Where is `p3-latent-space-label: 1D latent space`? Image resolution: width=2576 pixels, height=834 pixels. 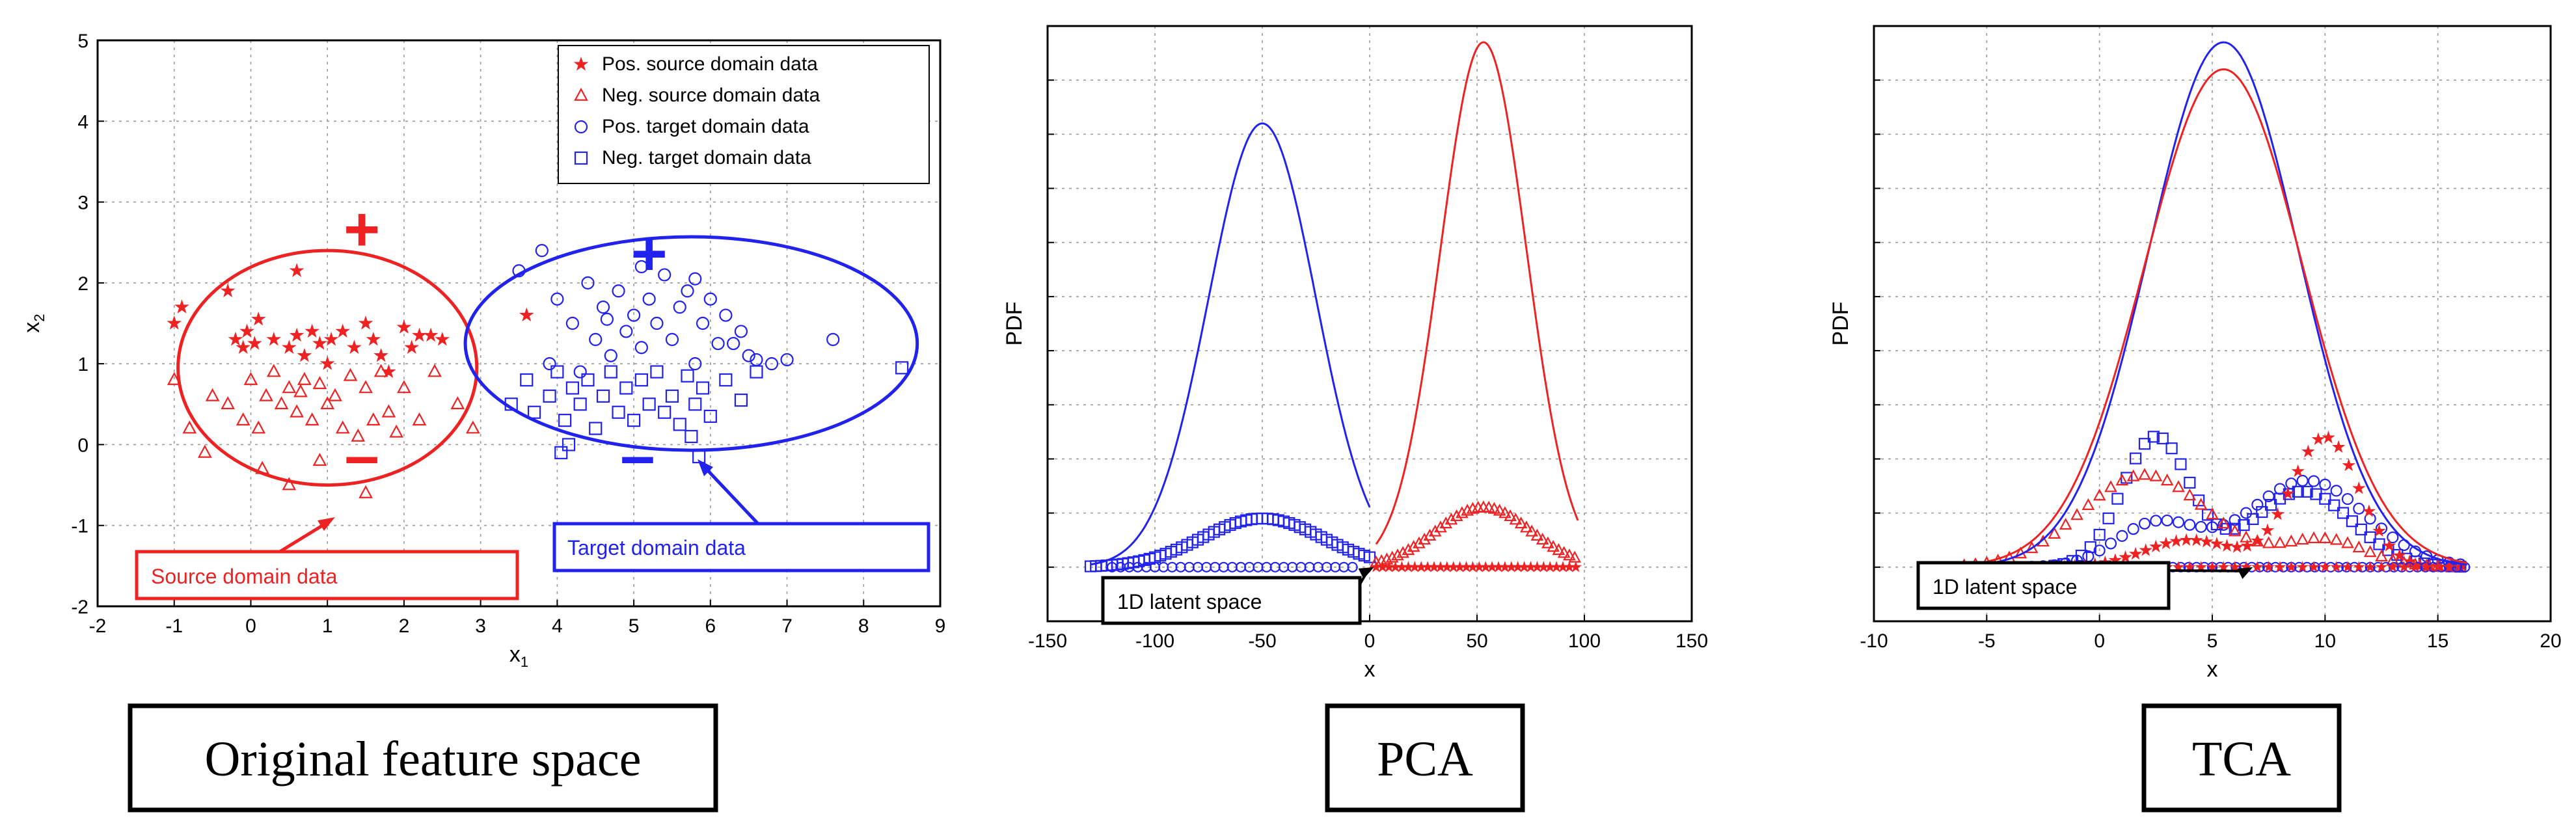
p3-latent-space-label: 1D latent space is located at coordinates (2004, 587).